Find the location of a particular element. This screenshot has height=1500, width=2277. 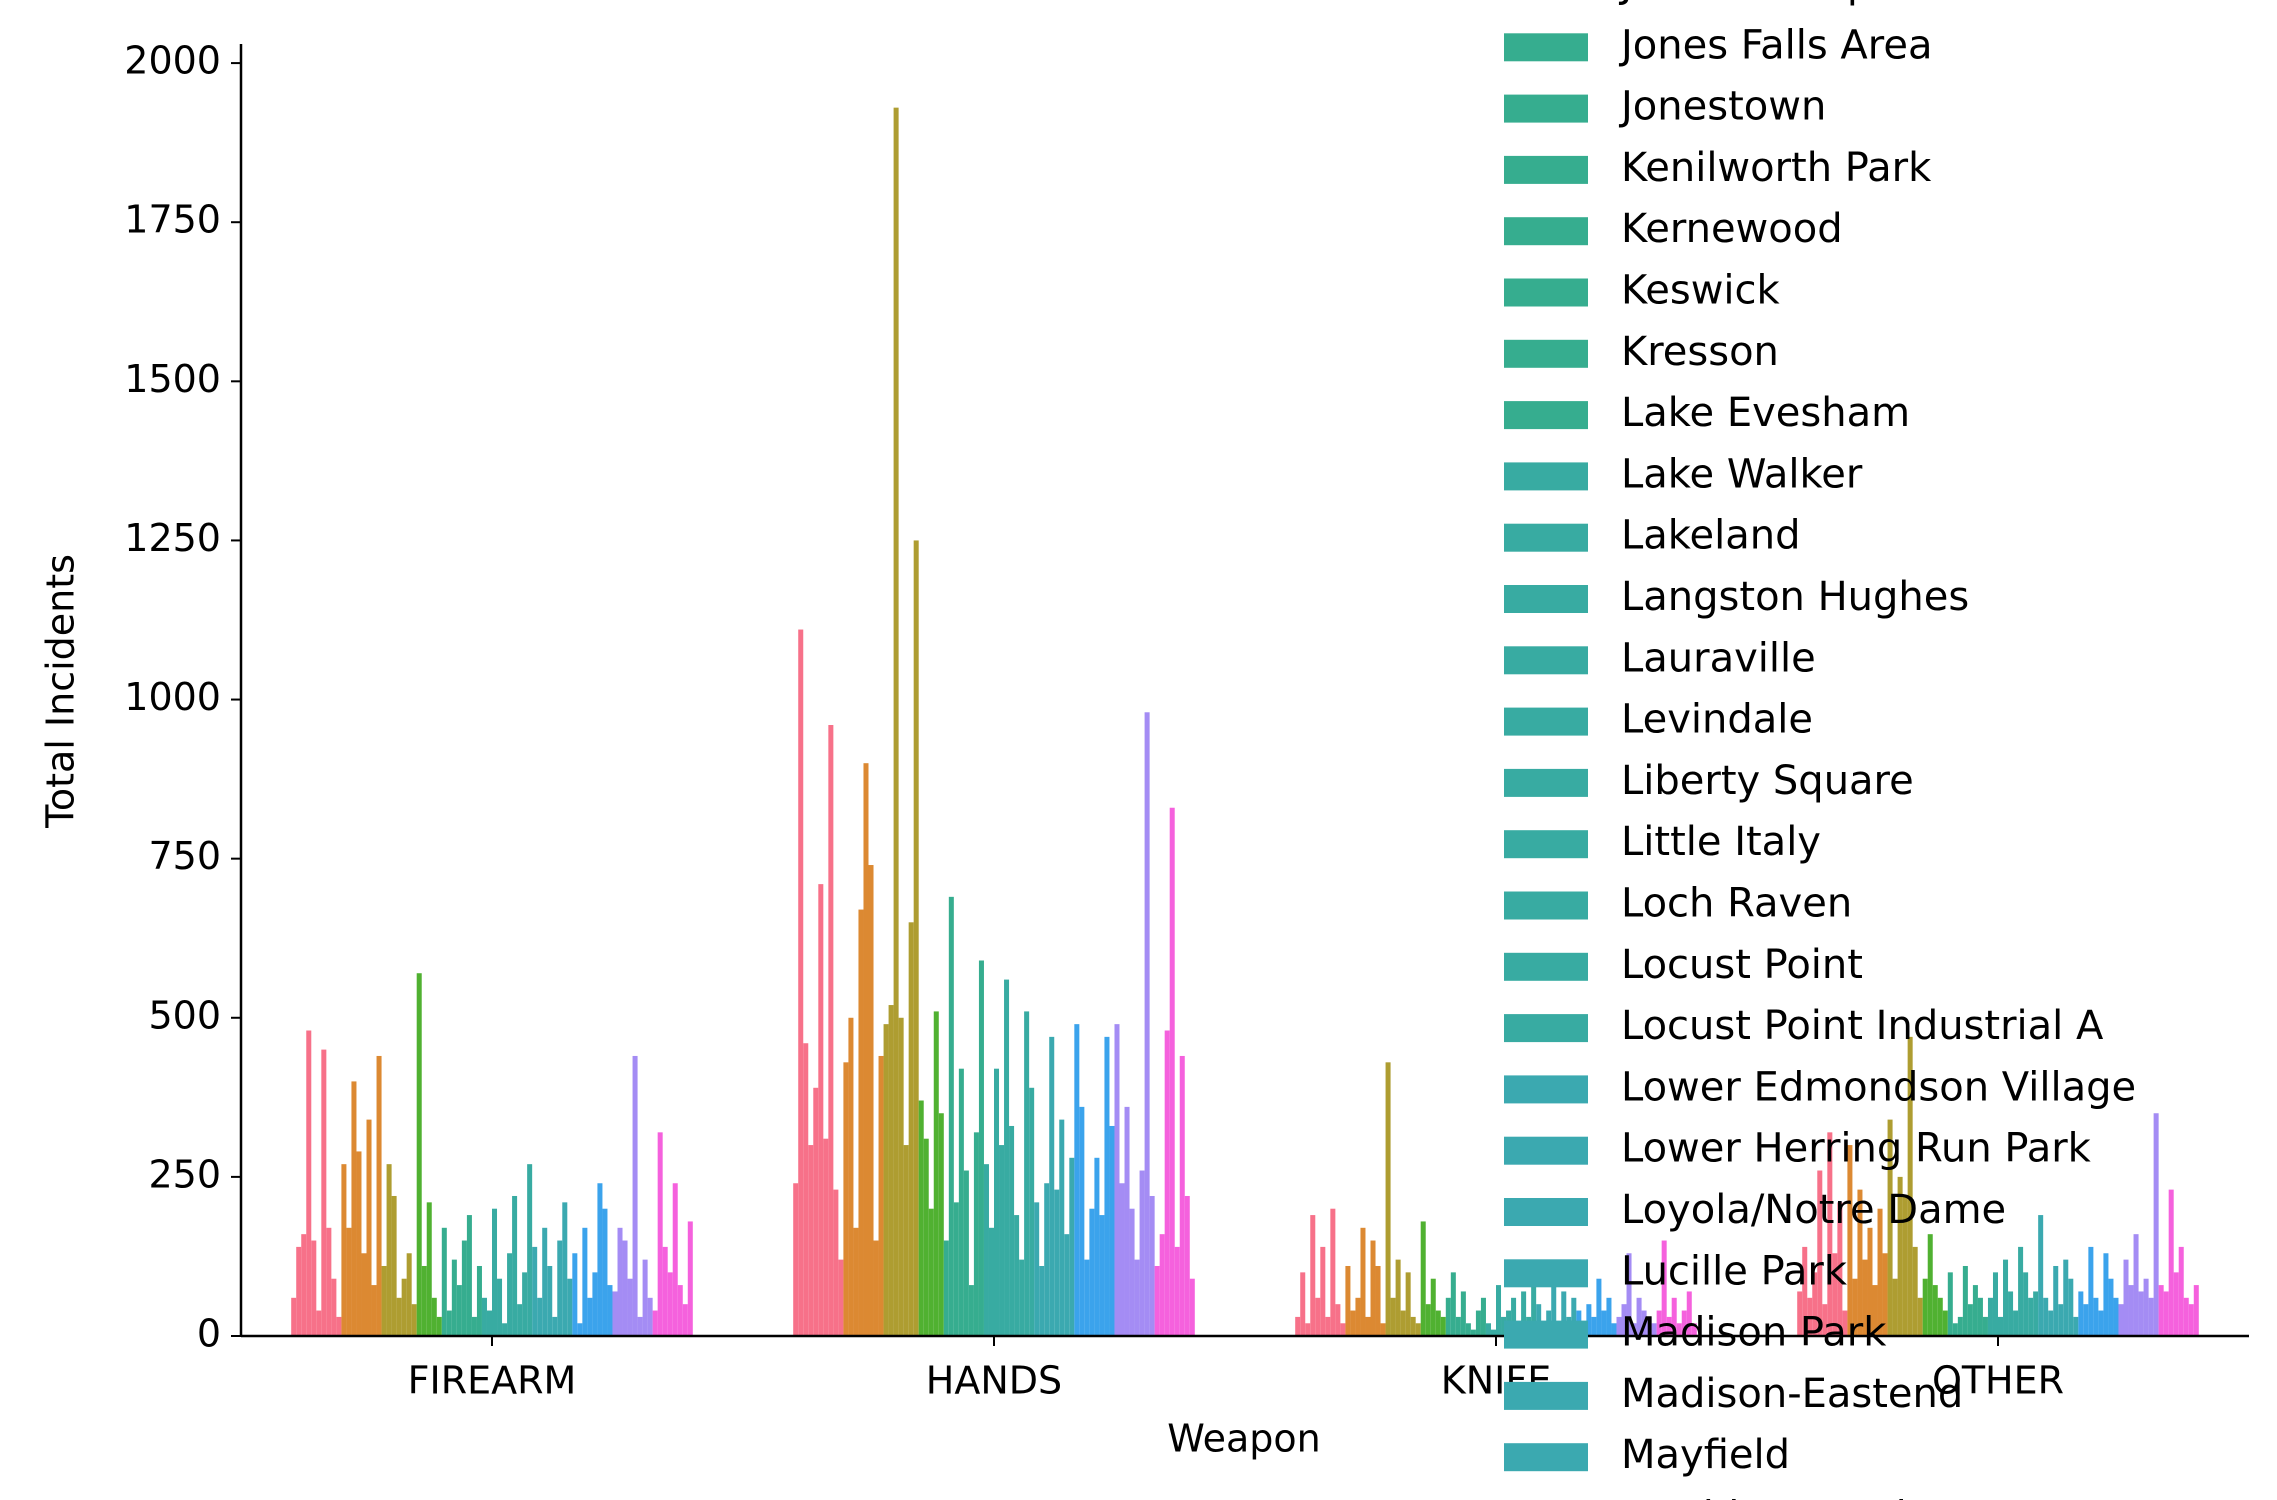

y-tick-label: 1000 is located at coordinates (172, 697).